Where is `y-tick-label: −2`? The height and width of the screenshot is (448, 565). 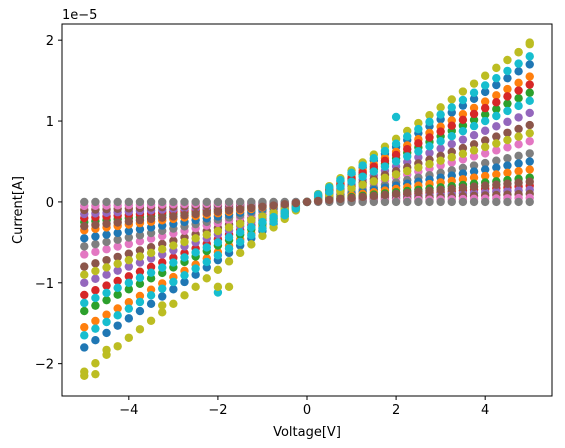 y-tick-label: −2 is located at coordinates (44, 365).